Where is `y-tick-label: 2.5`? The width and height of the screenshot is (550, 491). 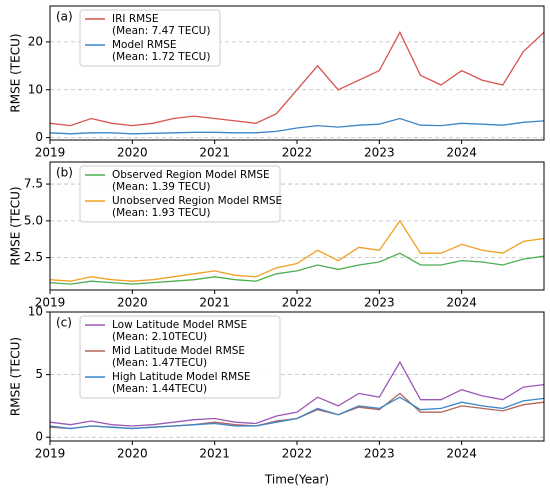 y-tick-label: 2.5 is located at coordinates (33, 257).